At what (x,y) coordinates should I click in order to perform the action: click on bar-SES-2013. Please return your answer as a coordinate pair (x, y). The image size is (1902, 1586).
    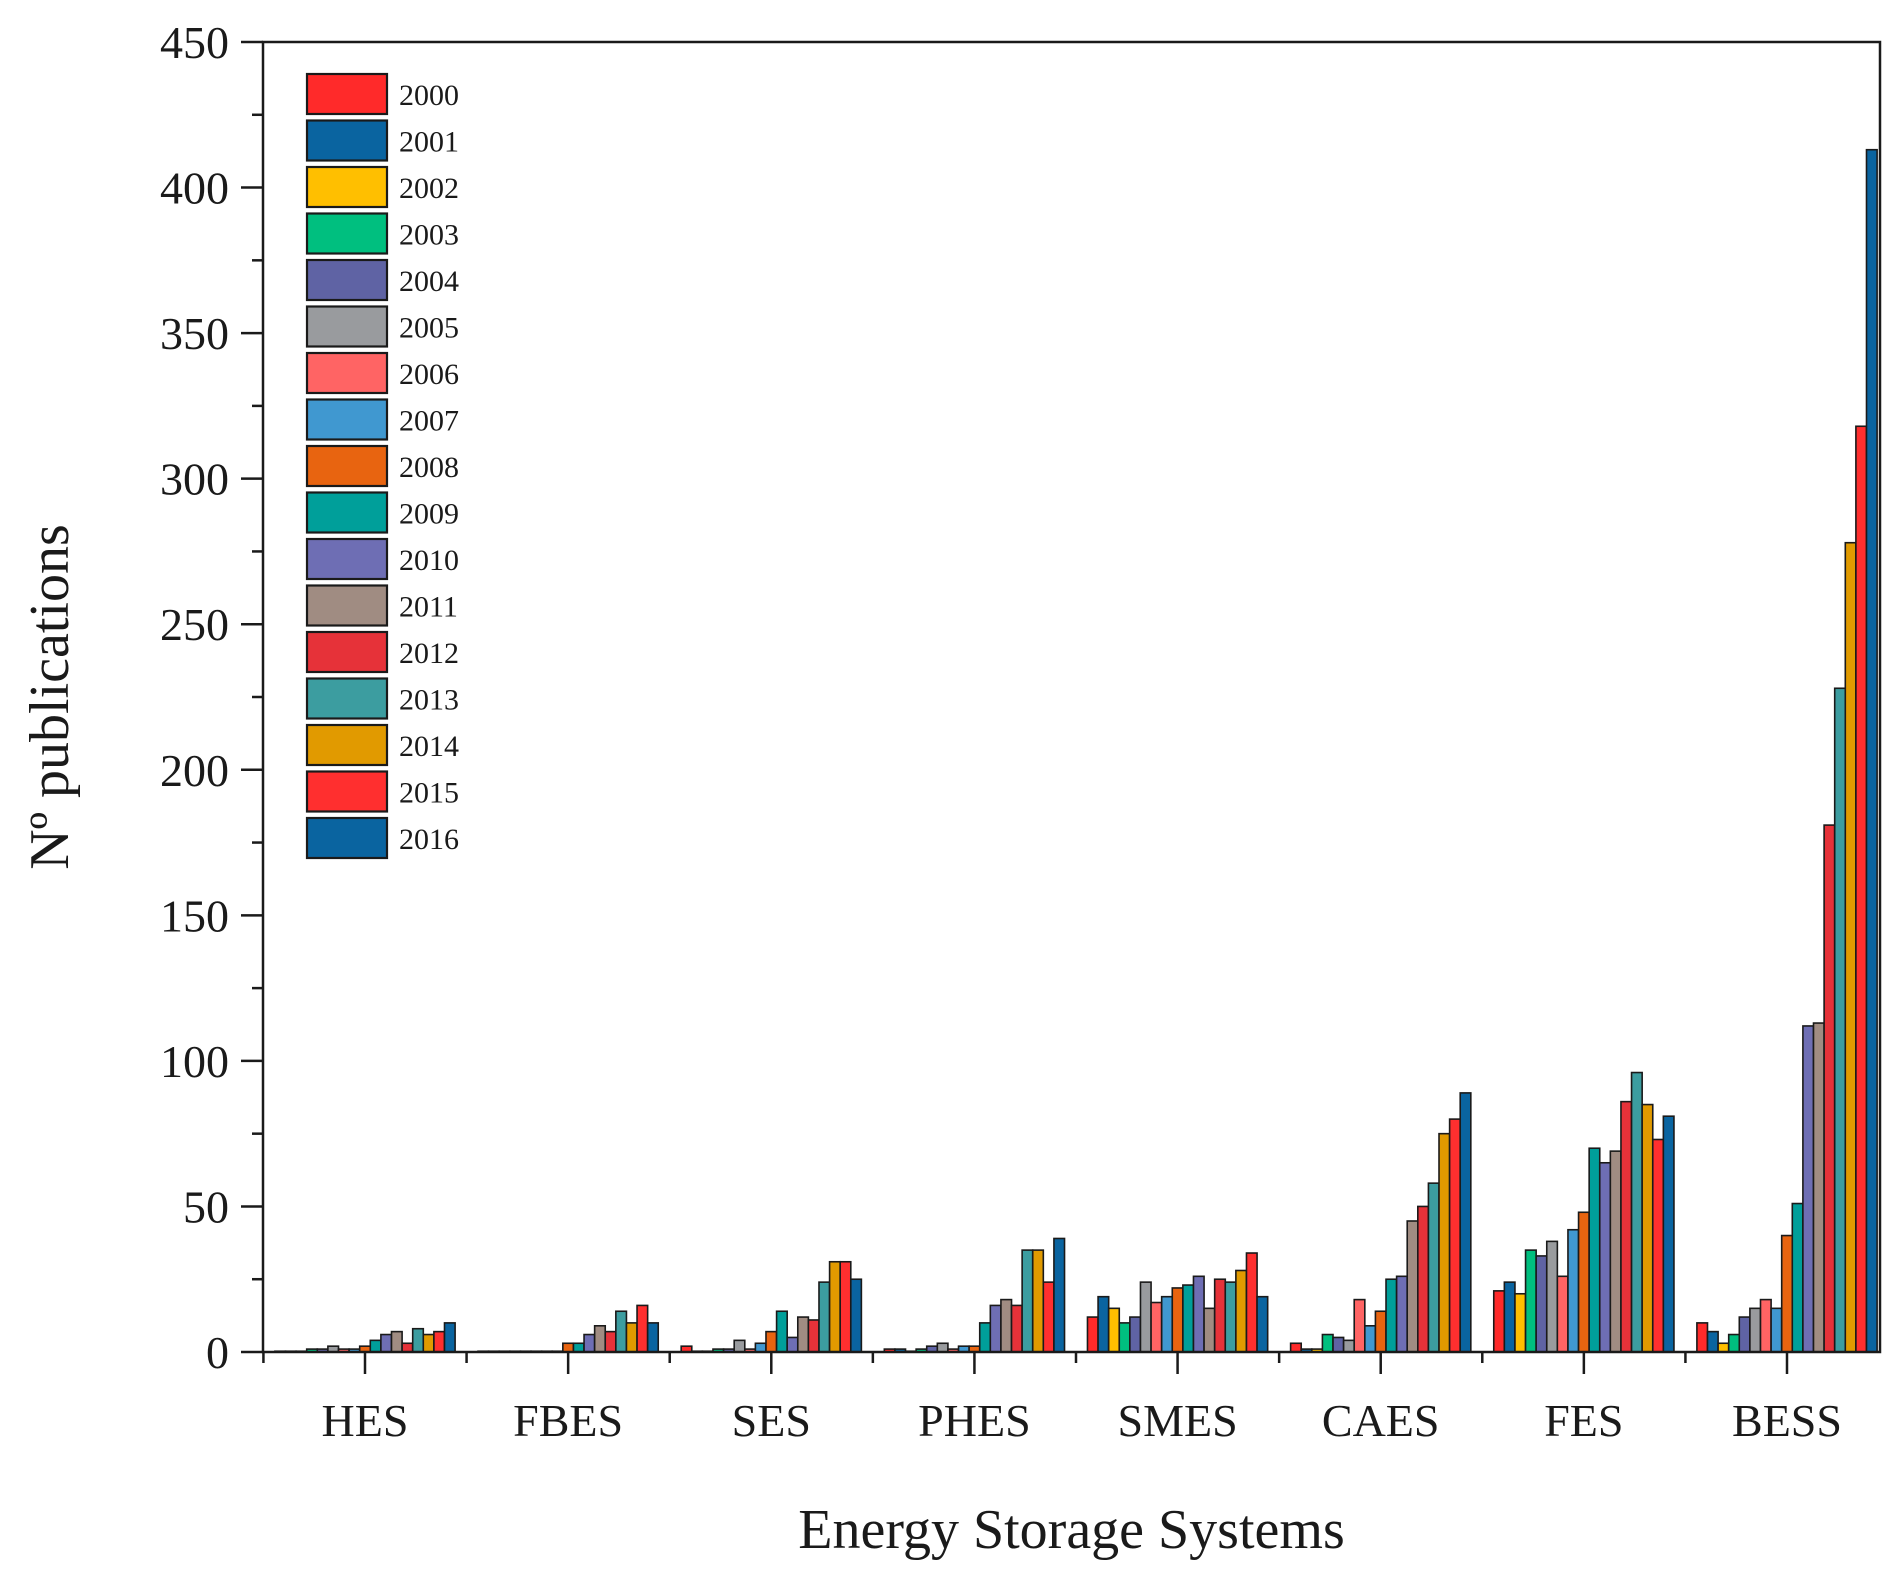
    Looking at the image, I should click on (824, 1317).